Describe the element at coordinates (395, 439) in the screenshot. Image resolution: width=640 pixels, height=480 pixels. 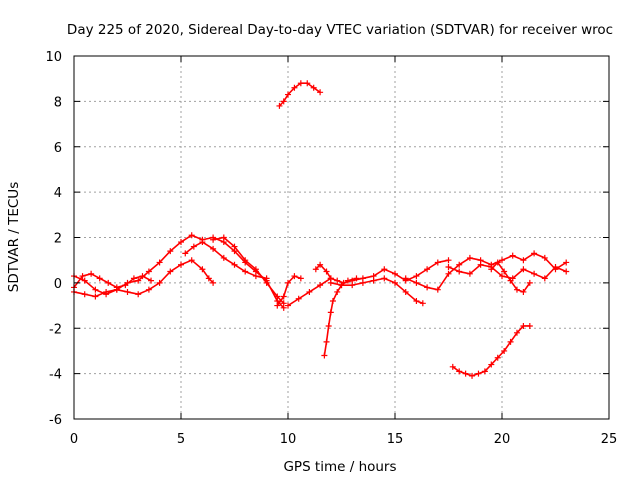
I see `x-tick-label: 15` at that location.